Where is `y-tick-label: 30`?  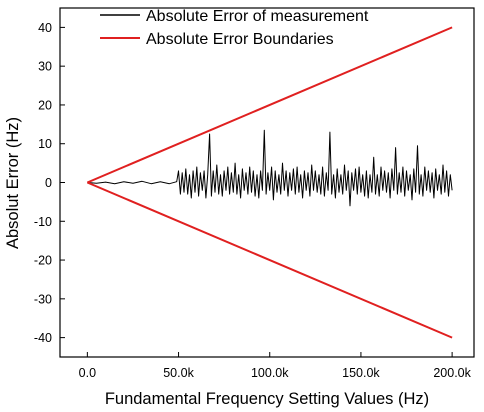
y-tick-label: 30 is located at coordinates (45, 67).